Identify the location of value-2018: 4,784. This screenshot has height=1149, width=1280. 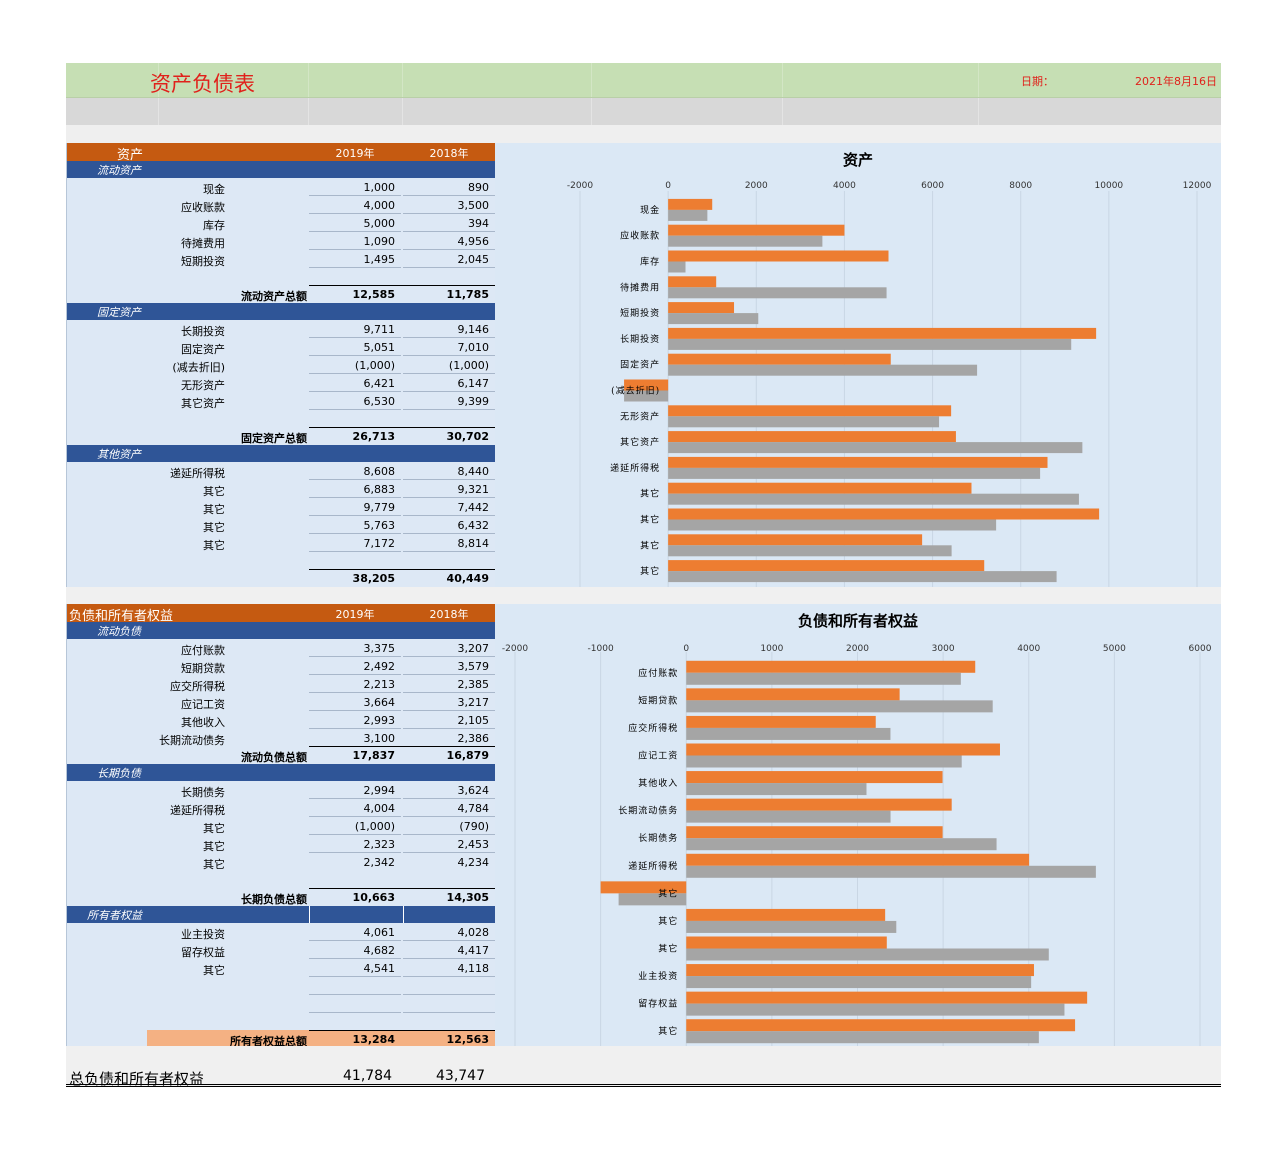
(473, 808).